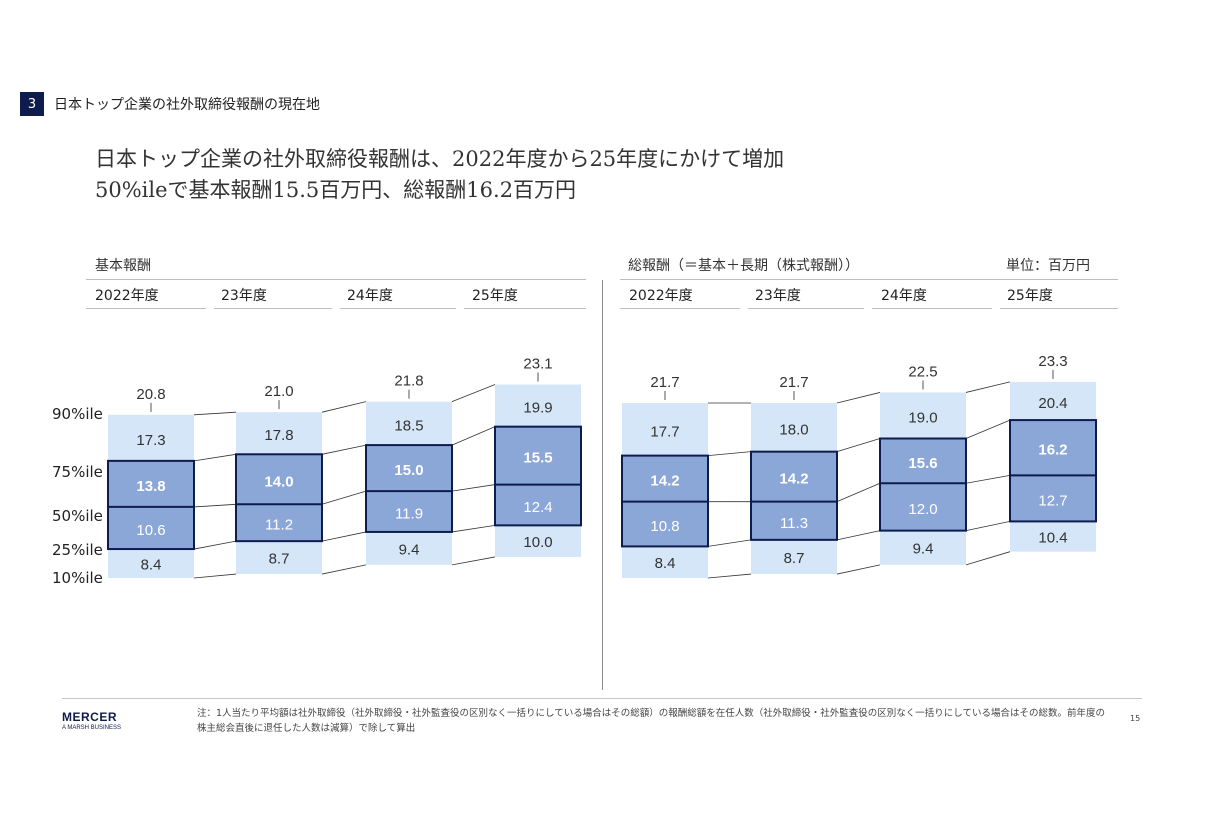  I want to click on value-label-p90: 21.7, so click(793, 382).